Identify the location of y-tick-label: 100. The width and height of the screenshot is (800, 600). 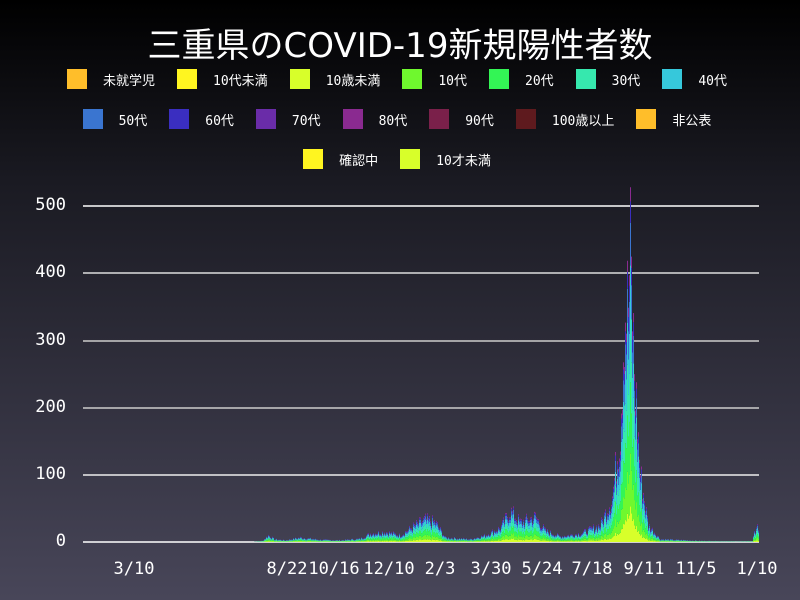
(50, 474).